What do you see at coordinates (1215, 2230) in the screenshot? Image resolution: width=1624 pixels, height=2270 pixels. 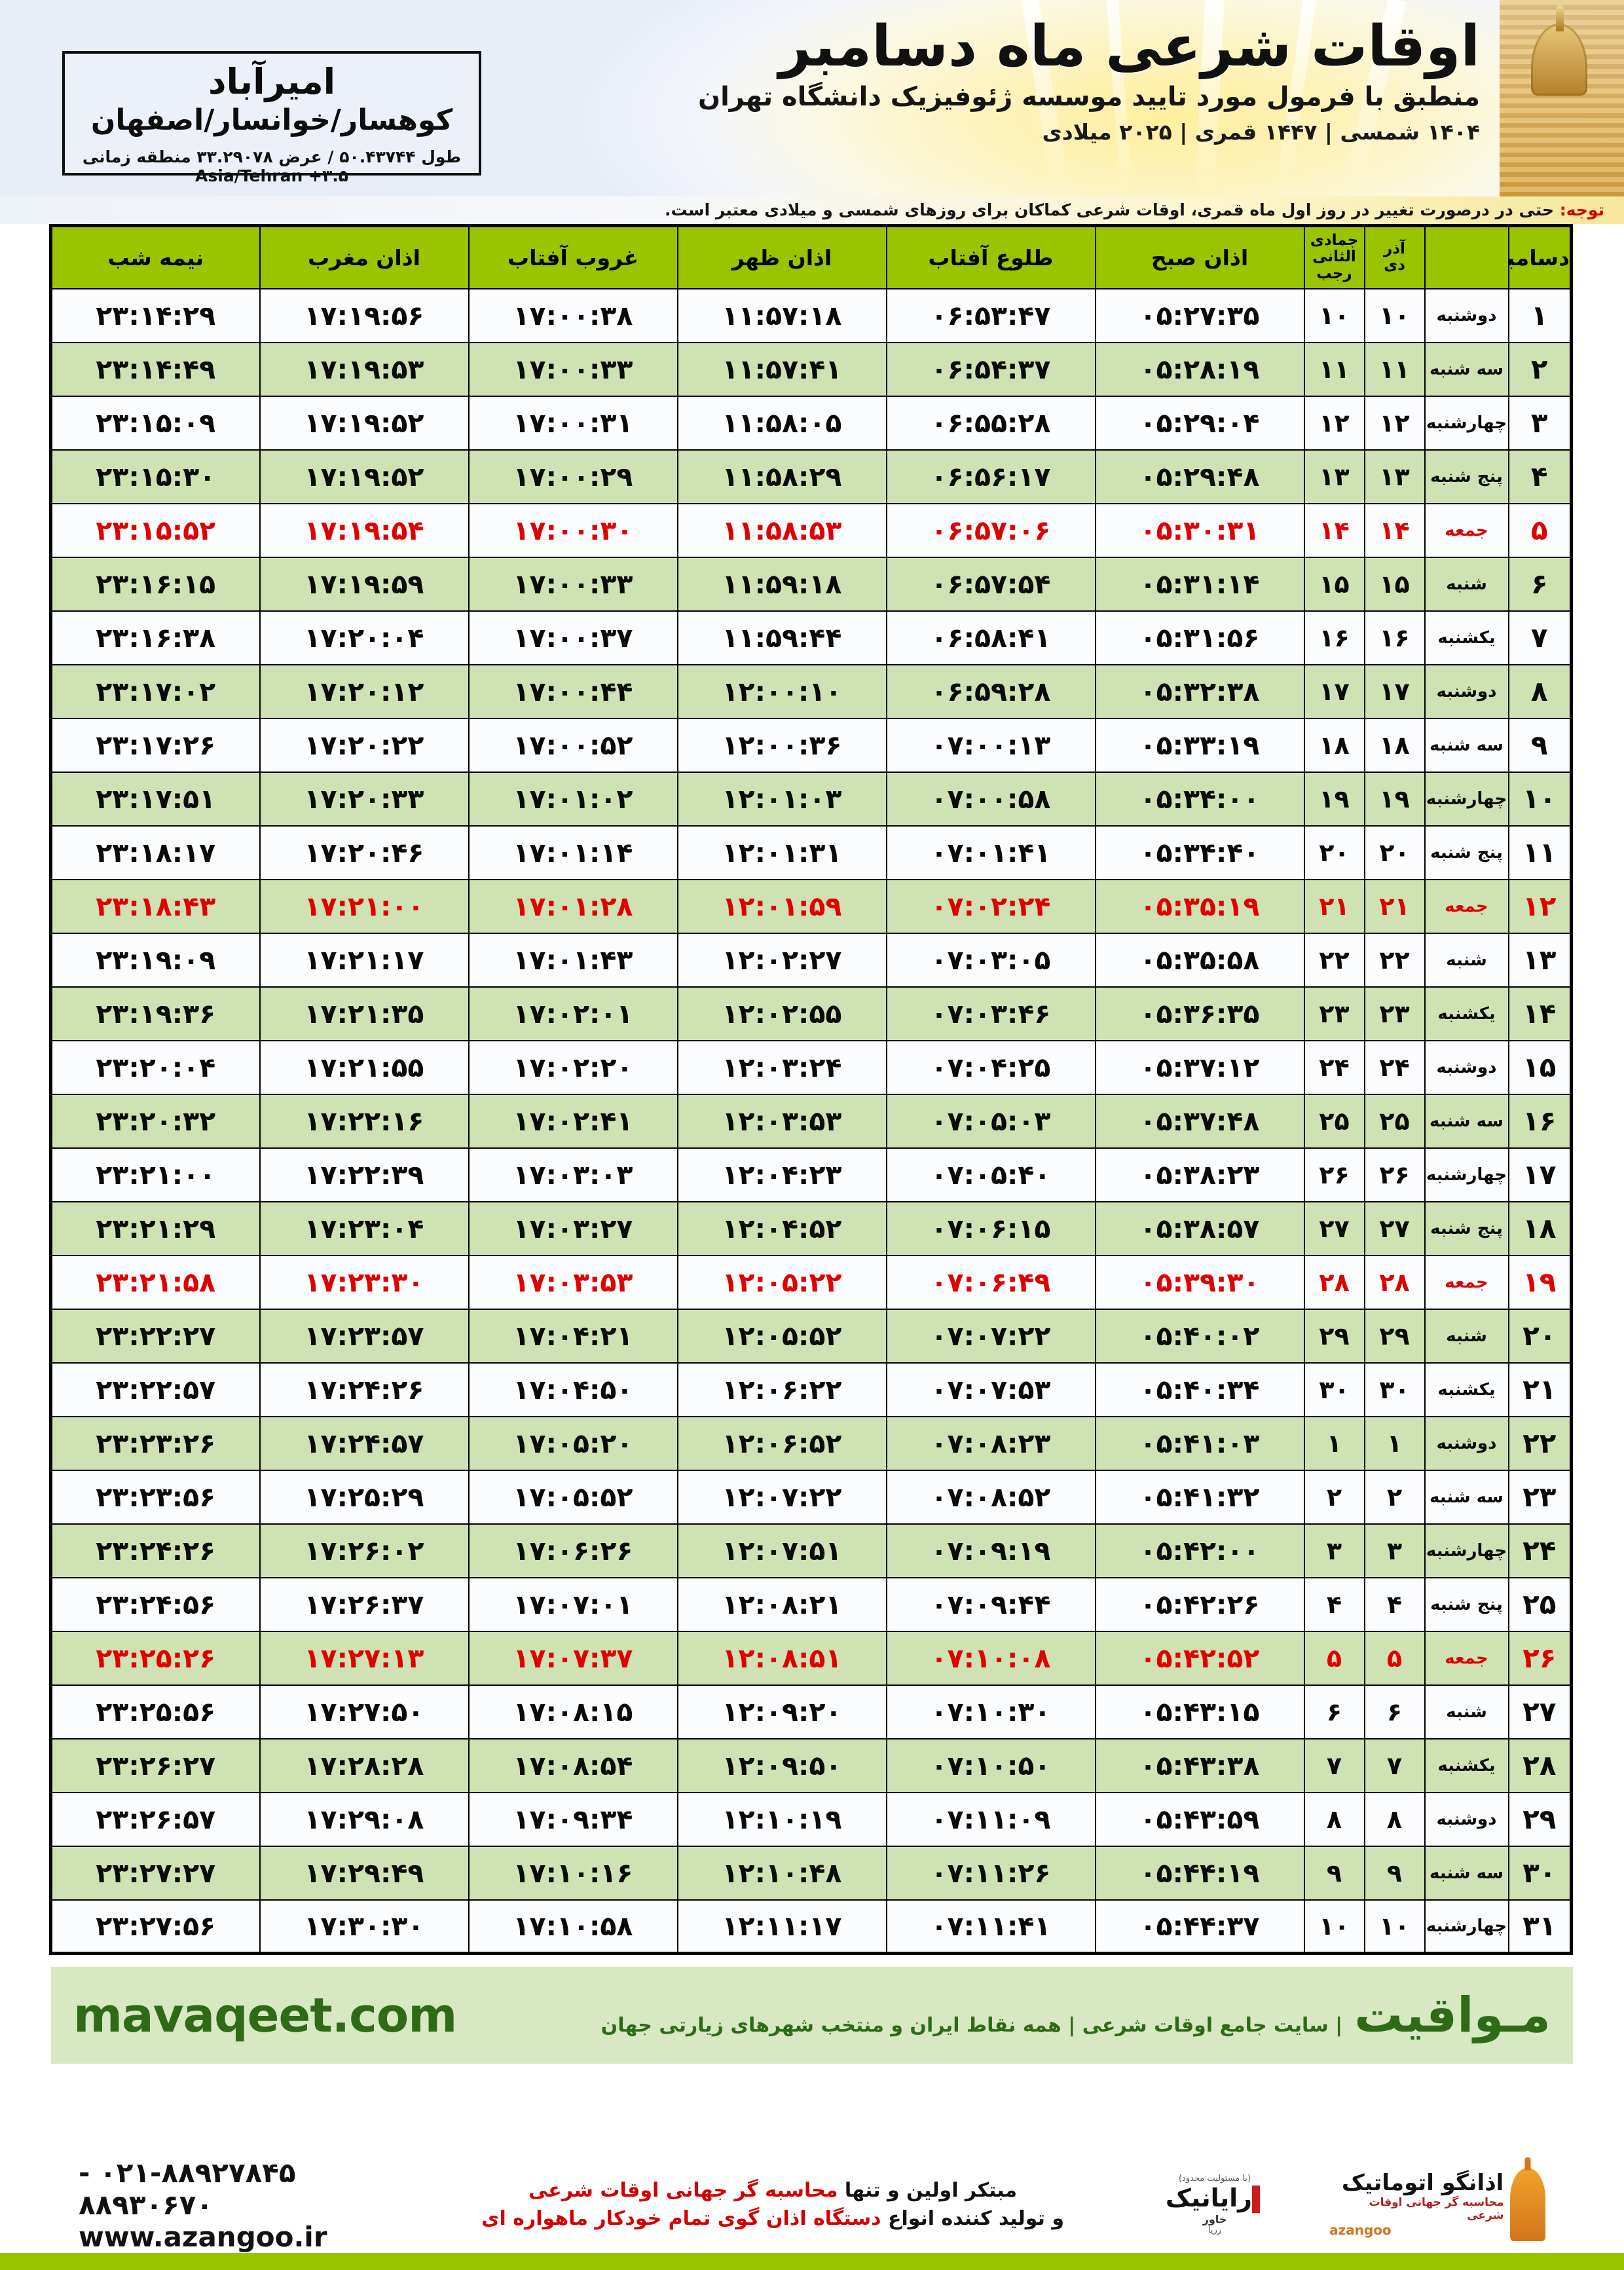 I see `rayanik-tiny2: زریا` at bounding box center [1215, 2230].